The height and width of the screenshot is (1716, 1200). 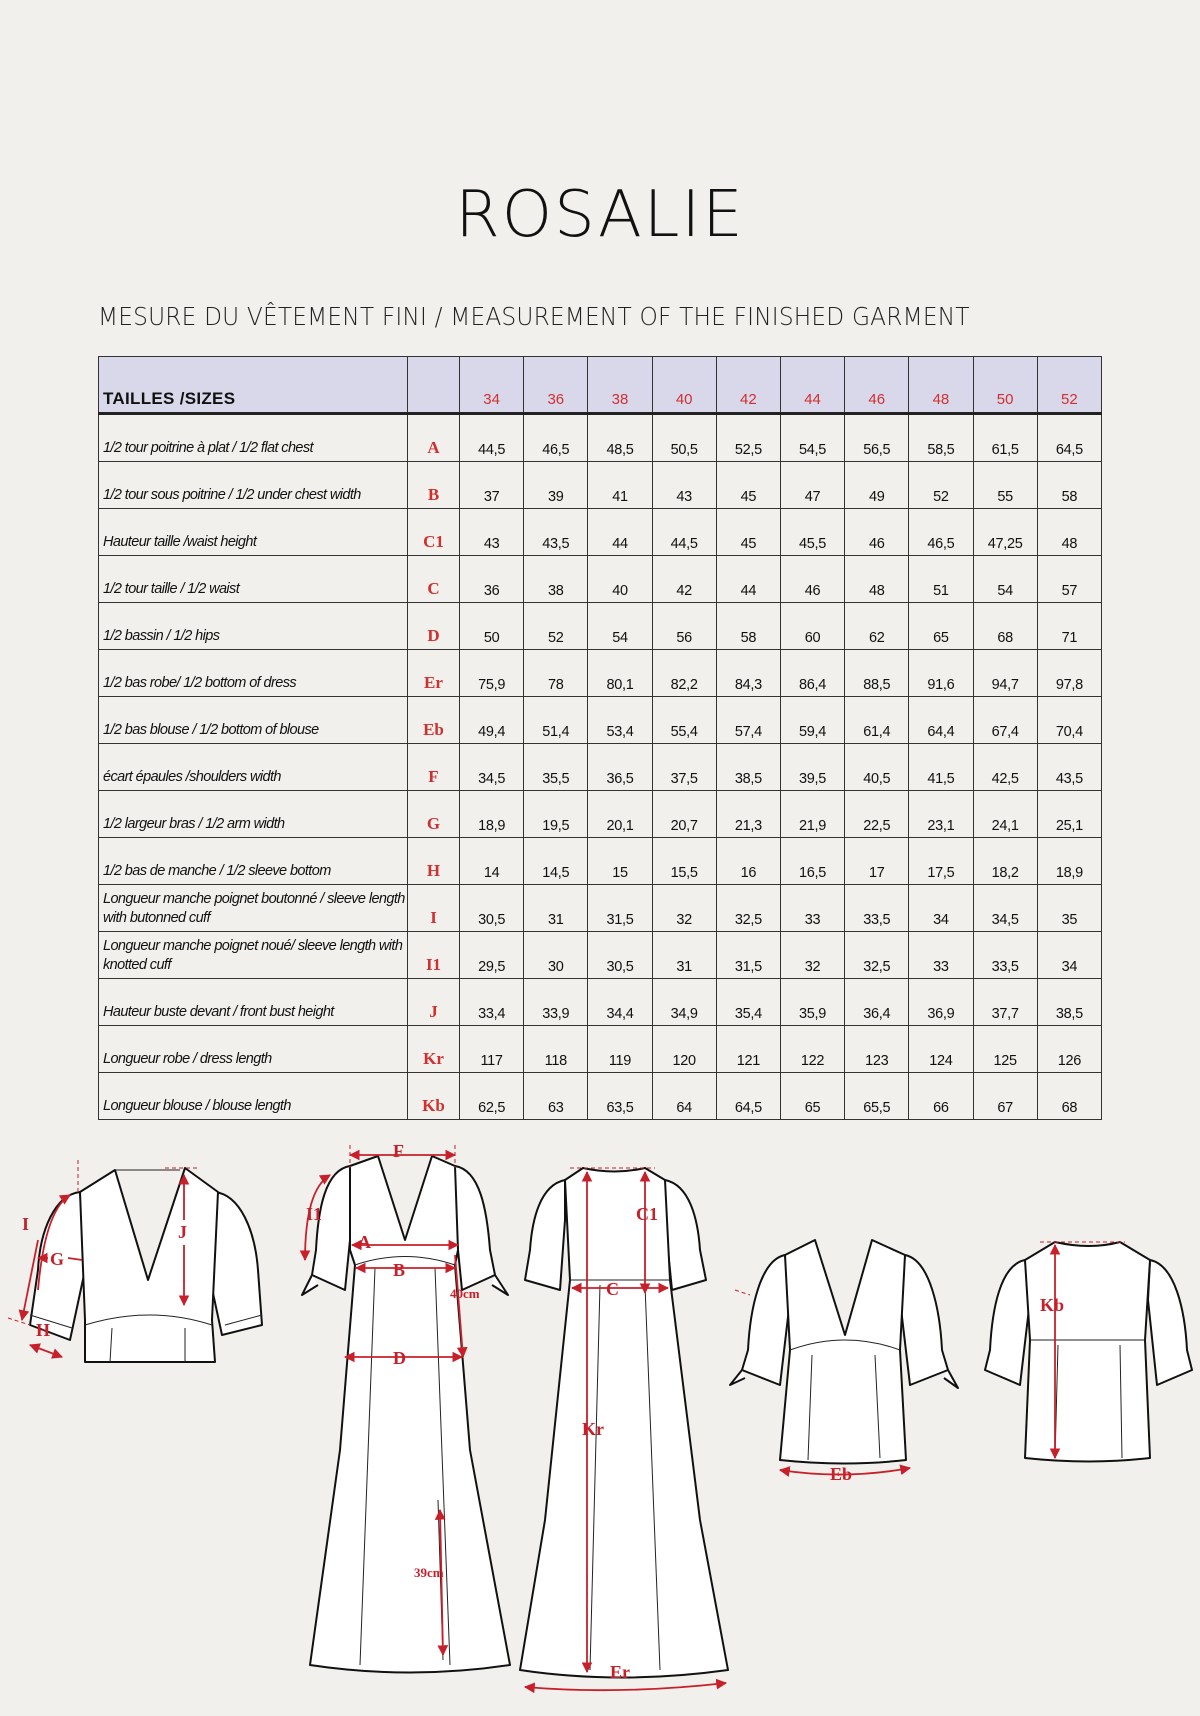 I want to click on measurement-value: 32, so click(x=812, y=955).